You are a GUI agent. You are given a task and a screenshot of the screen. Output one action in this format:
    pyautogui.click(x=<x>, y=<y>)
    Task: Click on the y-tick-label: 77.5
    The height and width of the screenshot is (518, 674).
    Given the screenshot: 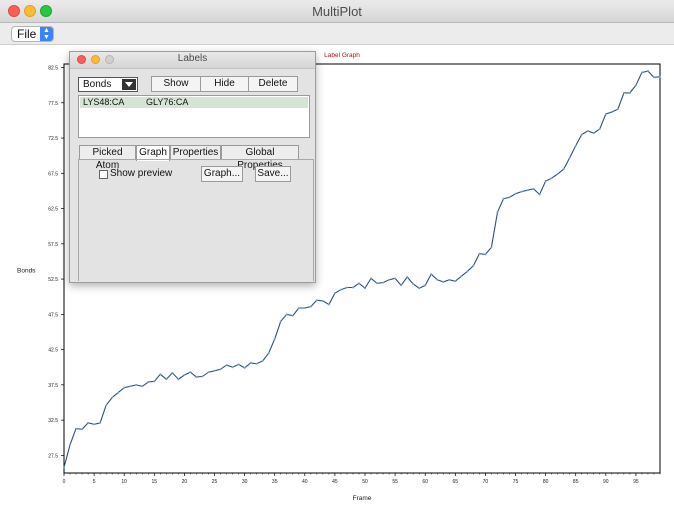 What is the action you would take?
    pyautogui.click(x=53, y=104)
    